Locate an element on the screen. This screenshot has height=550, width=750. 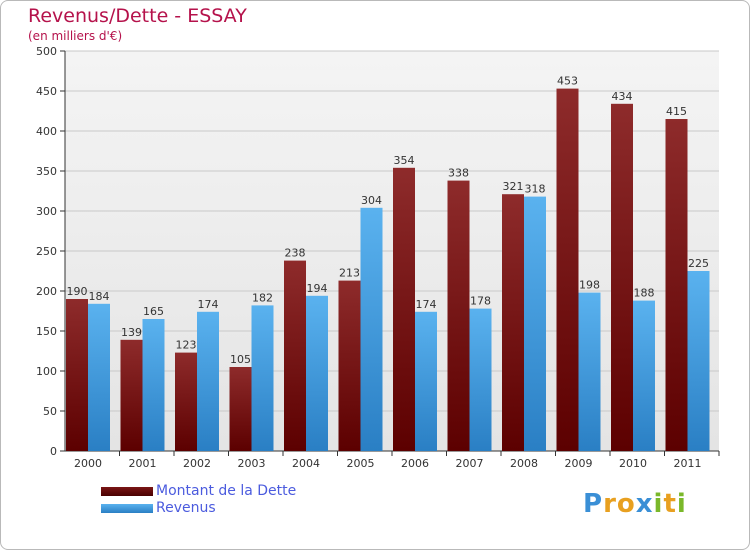
logo-letter: x is located at coordinates (644, 504).